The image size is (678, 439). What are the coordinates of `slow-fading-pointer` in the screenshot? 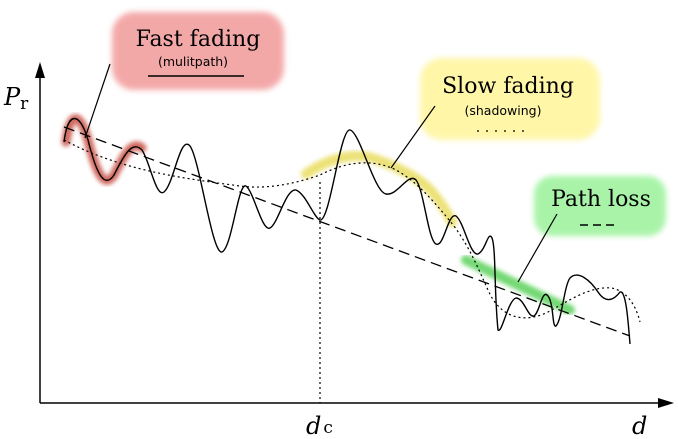 It's located at (413, 137).